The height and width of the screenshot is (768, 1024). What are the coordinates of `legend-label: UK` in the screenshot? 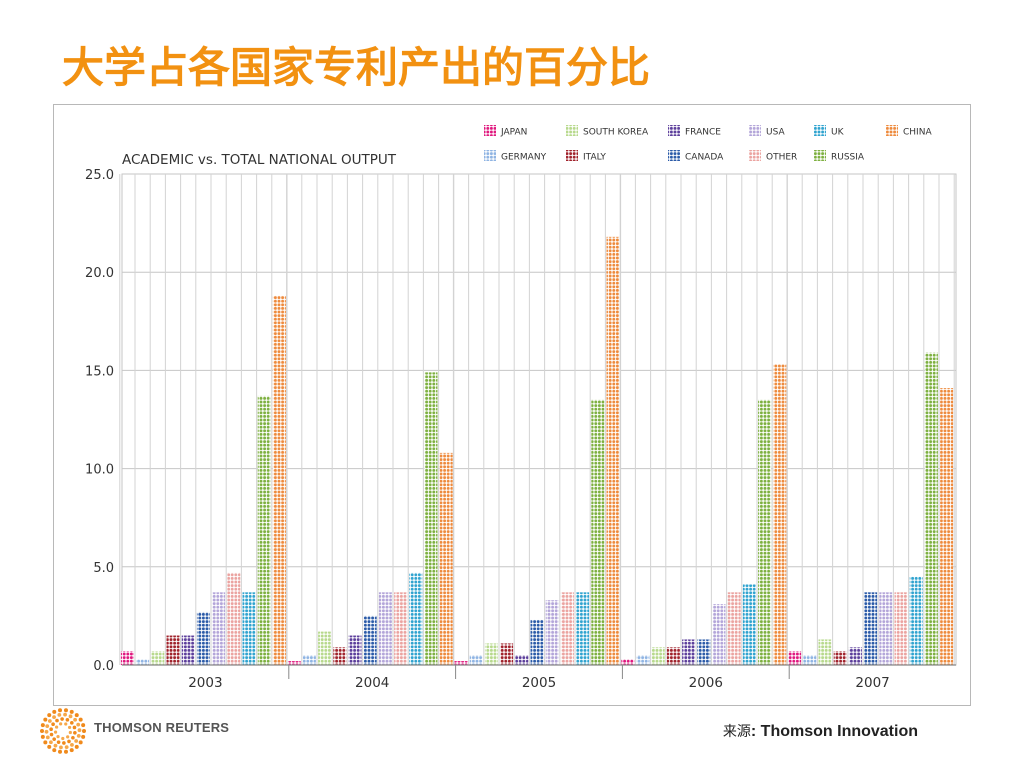 It's located at (838, 133).